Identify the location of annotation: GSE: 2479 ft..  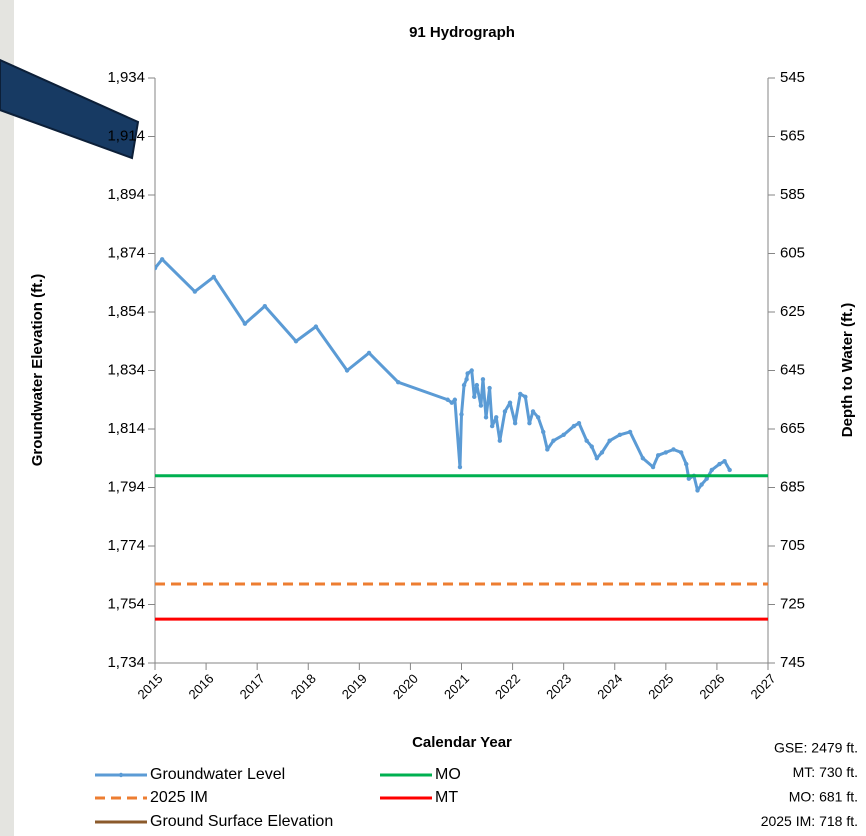
(816, 748).